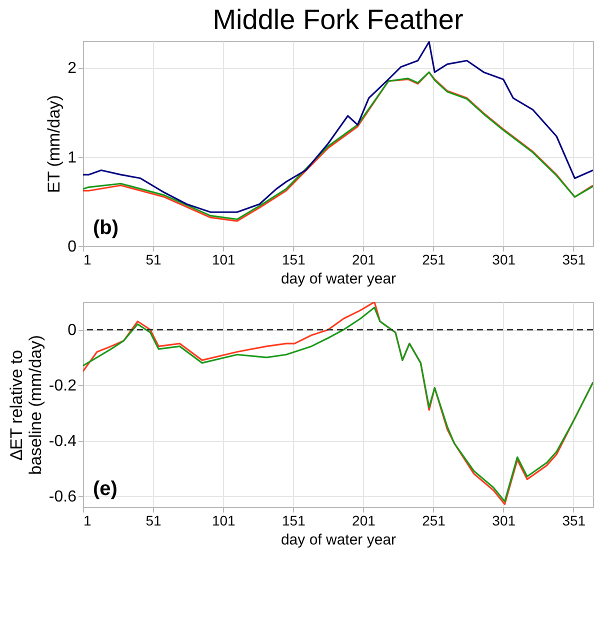  Describe the element at coordinates (62, 386) in the screenshot. I see `y-tick-label: -0.2` at that location.